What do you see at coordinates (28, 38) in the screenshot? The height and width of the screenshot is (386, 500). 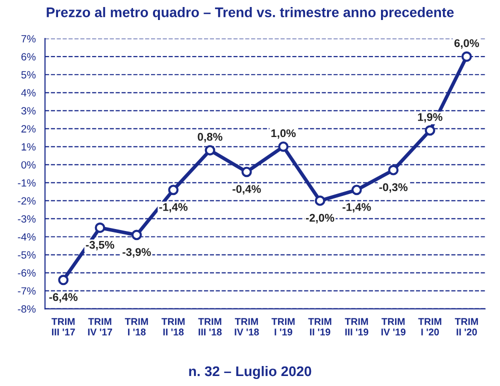 I see `y-tick-label: 7%` at bounding box center [28, 38].